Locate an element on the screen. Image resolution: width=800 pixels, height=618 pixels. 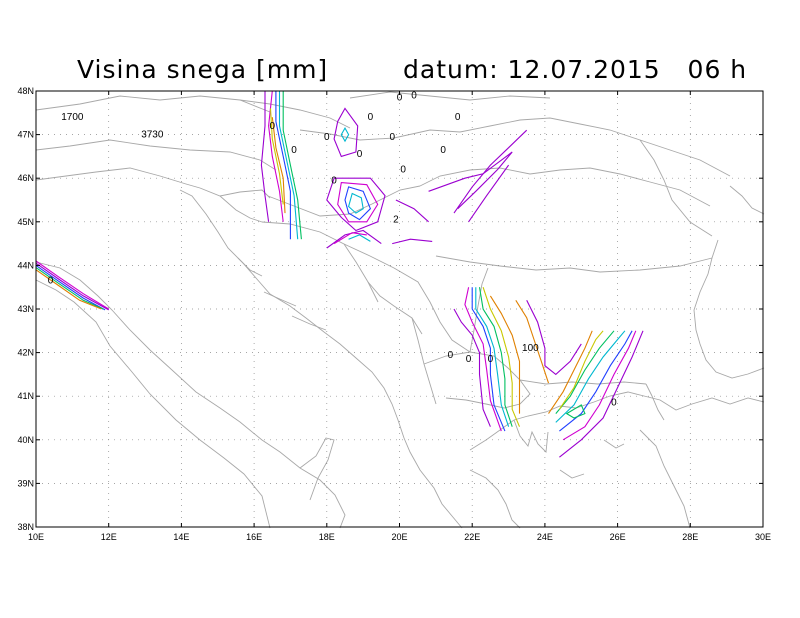
coastline-aegean-islands is located at coordinates (572, 474).